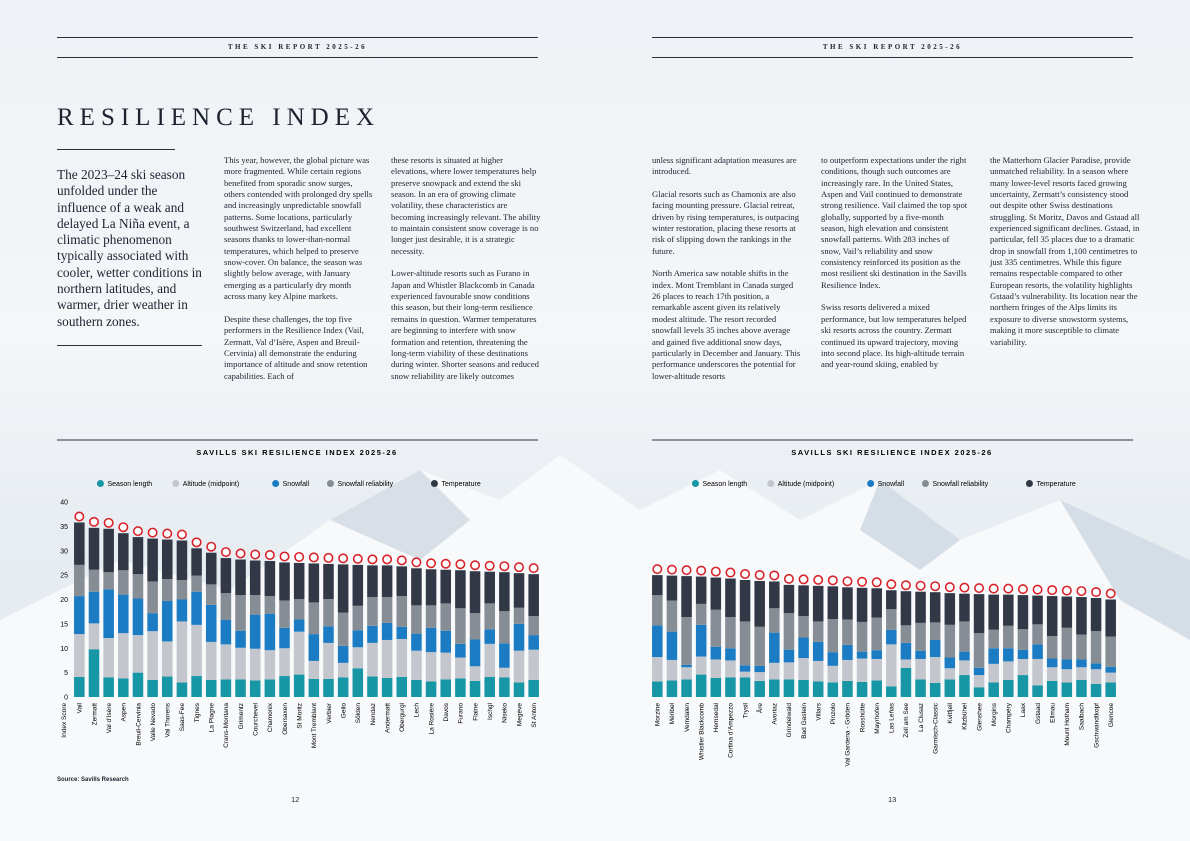 The width and height of the screenshot is (1190, 841). I want to click on x-tick-label: Champéry, so click(1009, 717).